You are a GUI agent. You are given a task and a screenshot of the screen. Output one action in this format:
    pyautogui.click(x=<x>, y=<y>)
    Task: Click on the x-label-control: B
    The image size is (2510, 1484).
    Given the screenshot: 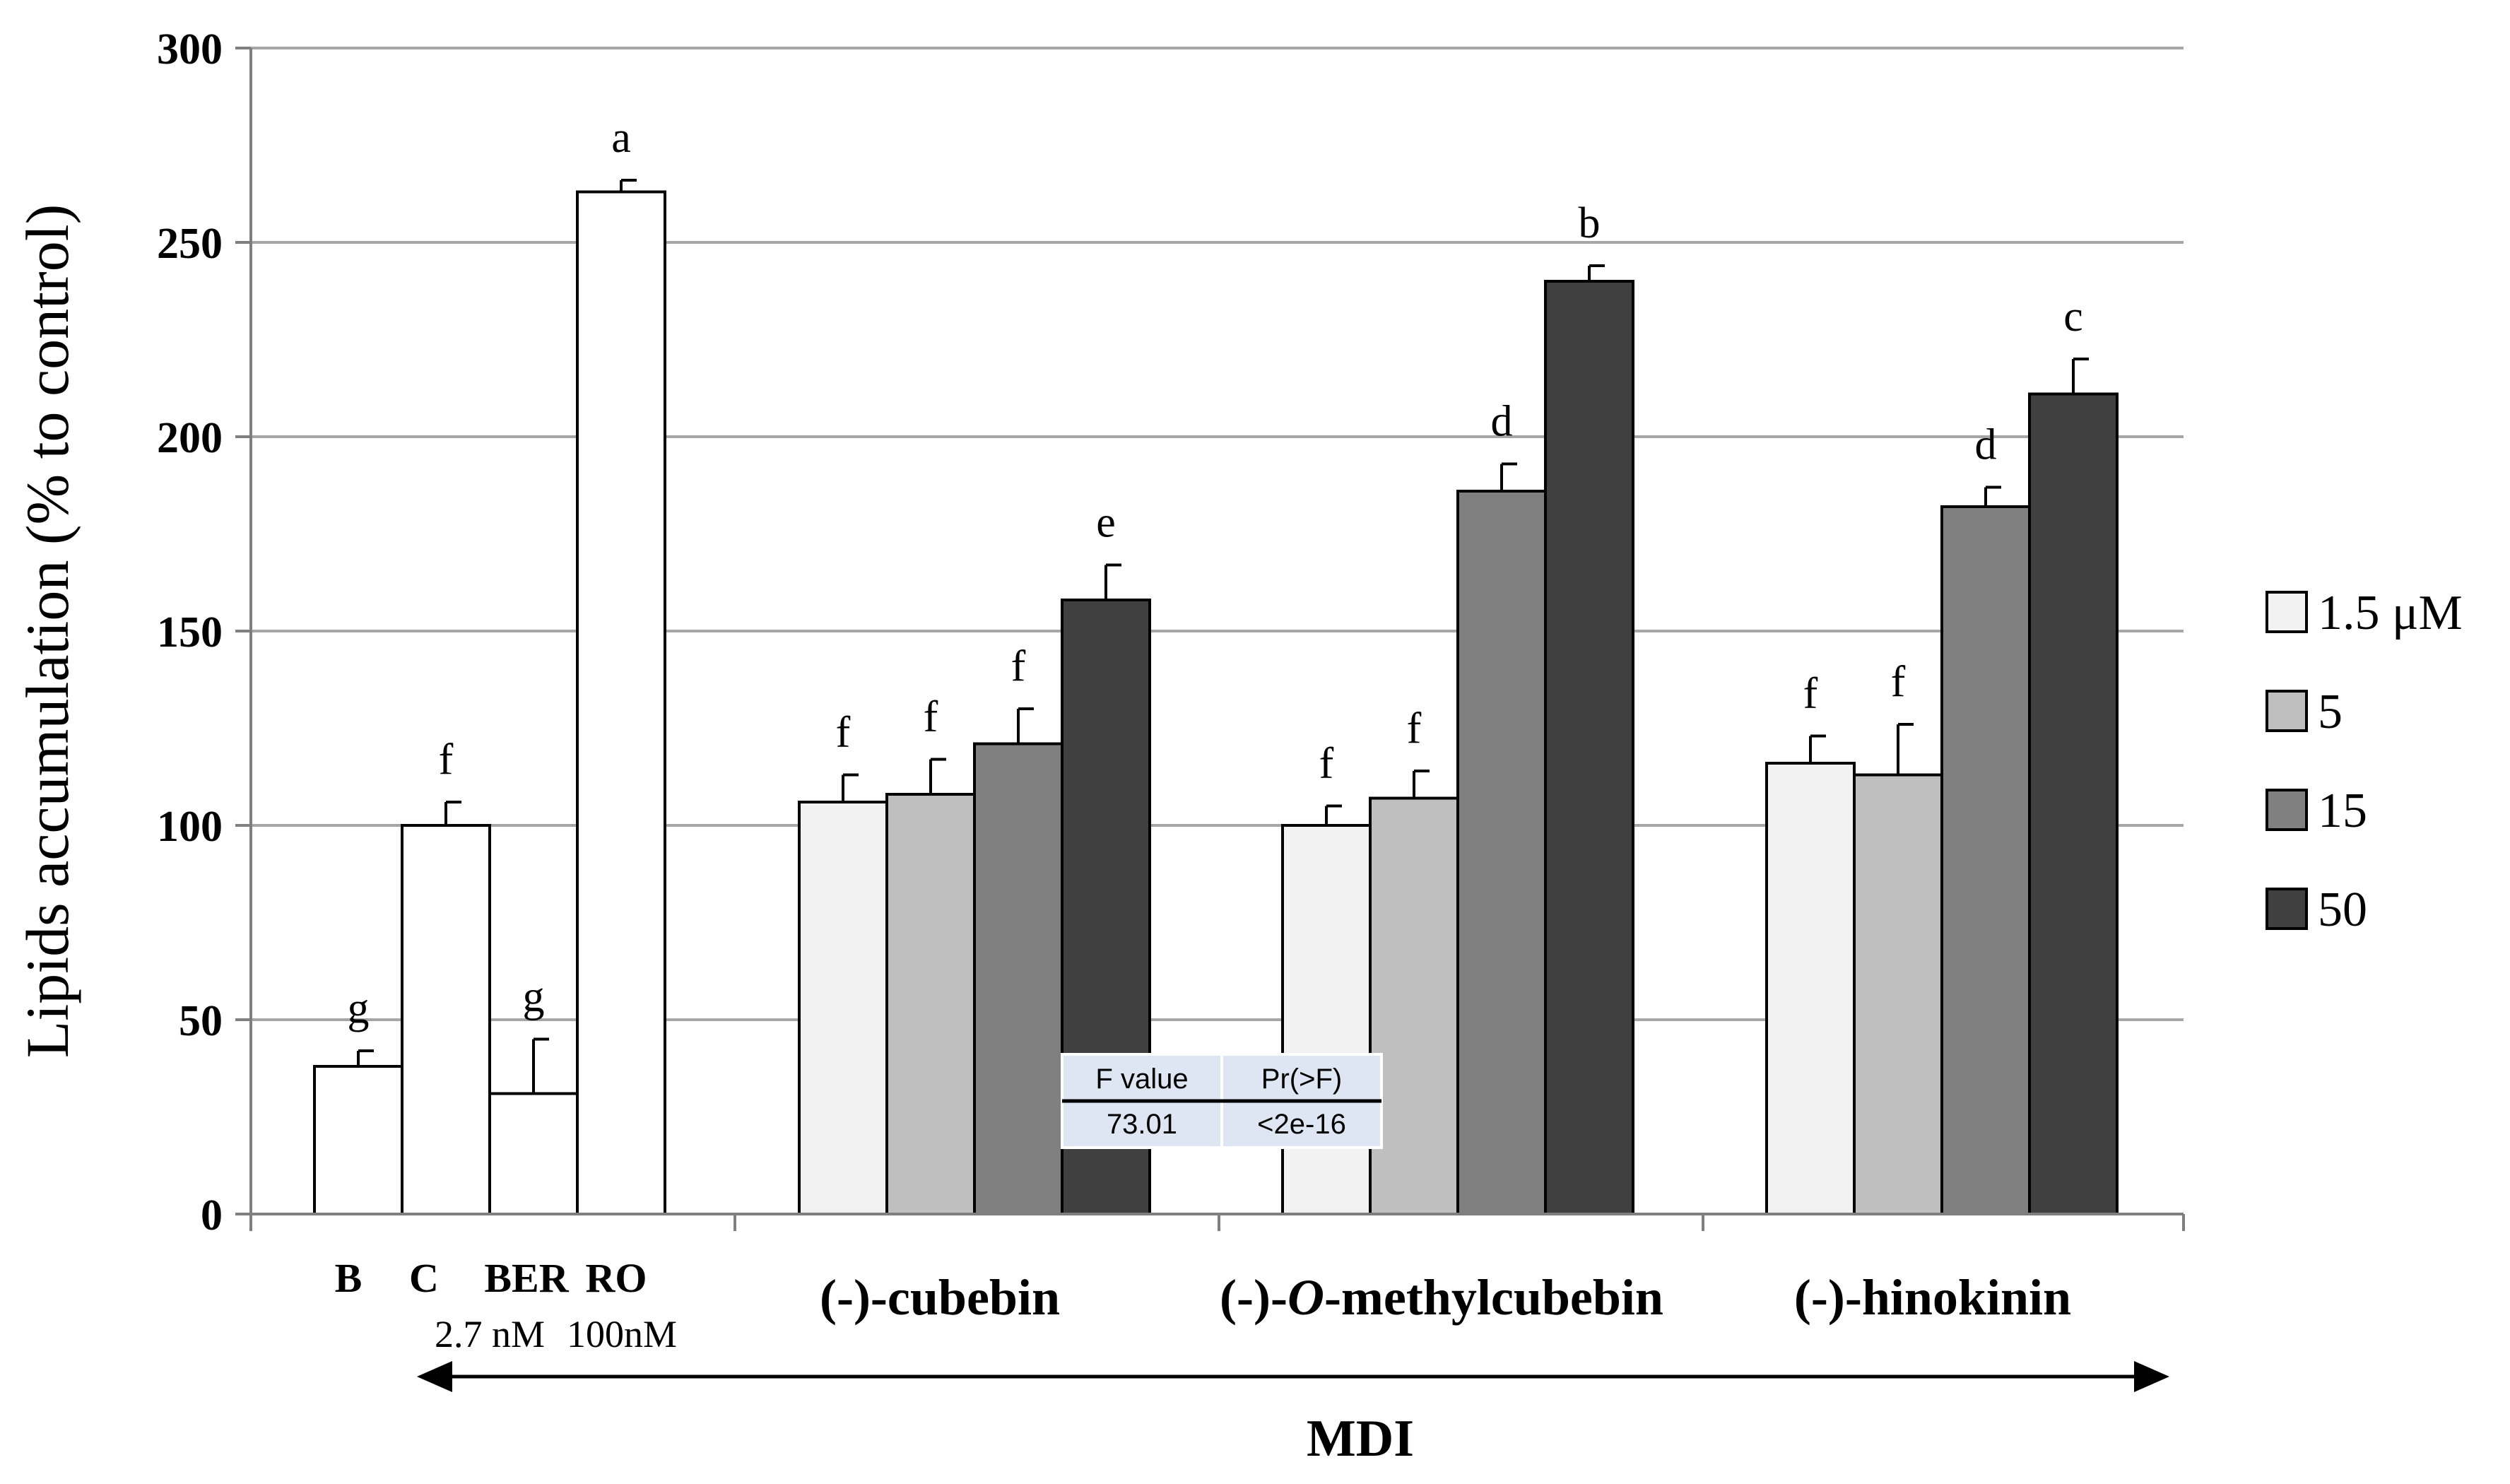 What is the action you would take?
    pyautogui.click(x=349, y=1278)
    